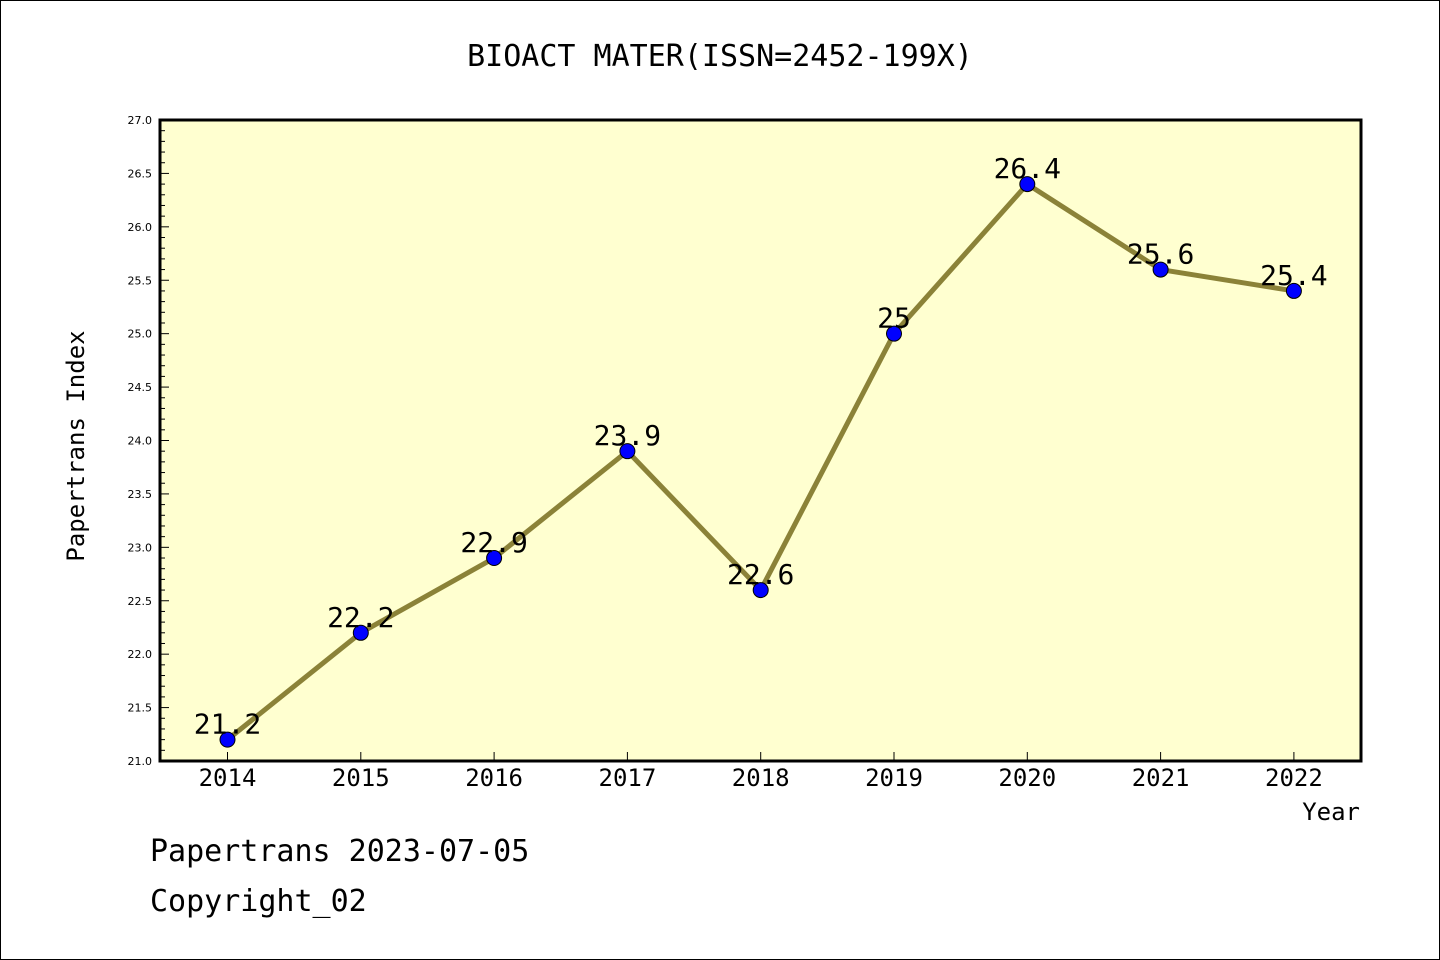  Describe the element at coordinates (140, 547) in the screenshot. I see `y-tick-label: 23.0` at that location.